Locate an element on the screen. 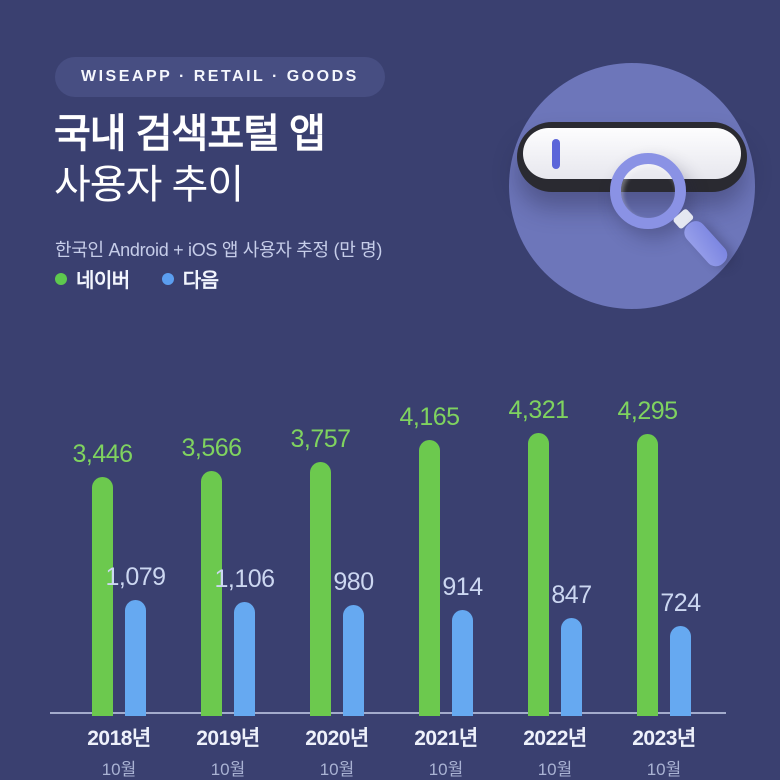  x-axis-category: 2020년 10월 is located at coordinates (337, 751).